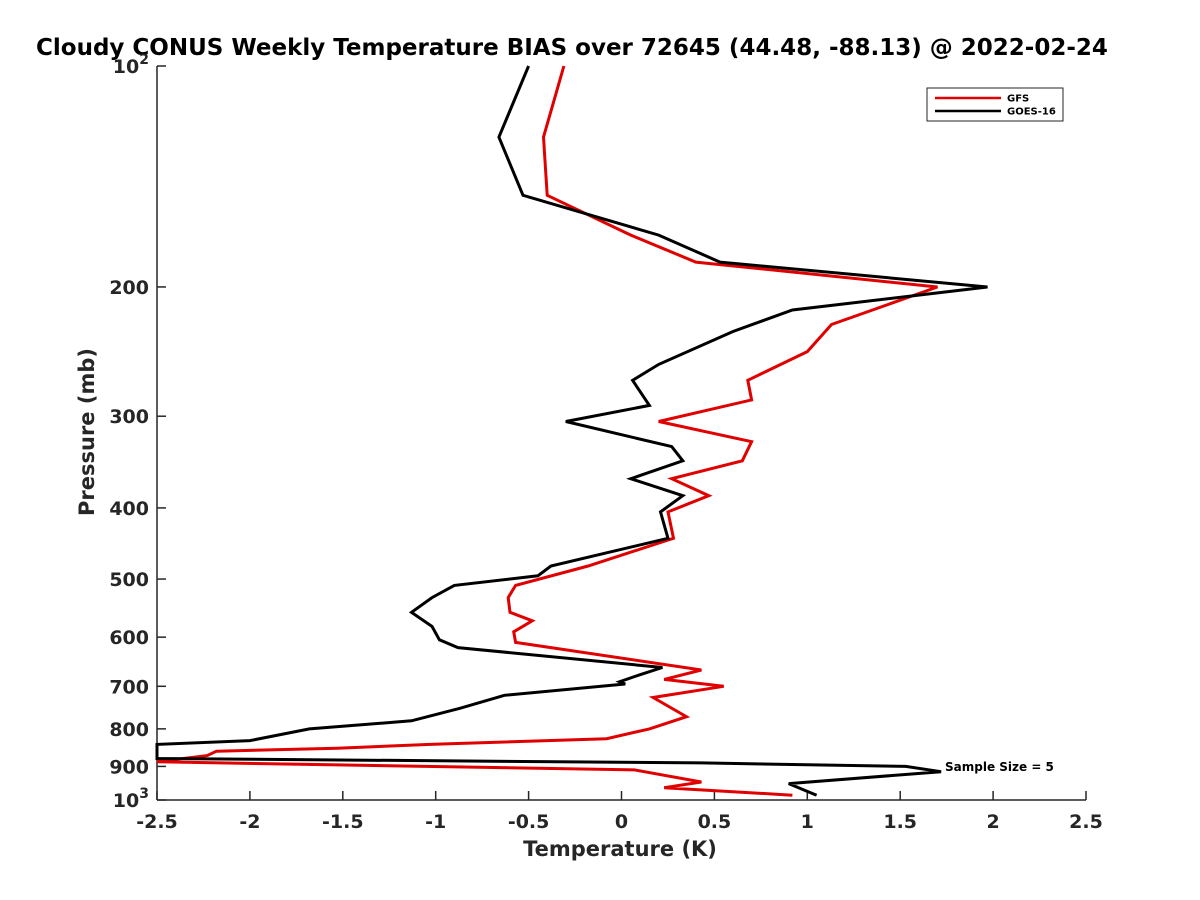  What do you see at coordinates (1086, 822) in the screenshot?
I see `x-tick-label: 2.5` at bounding box center [1086, 822].